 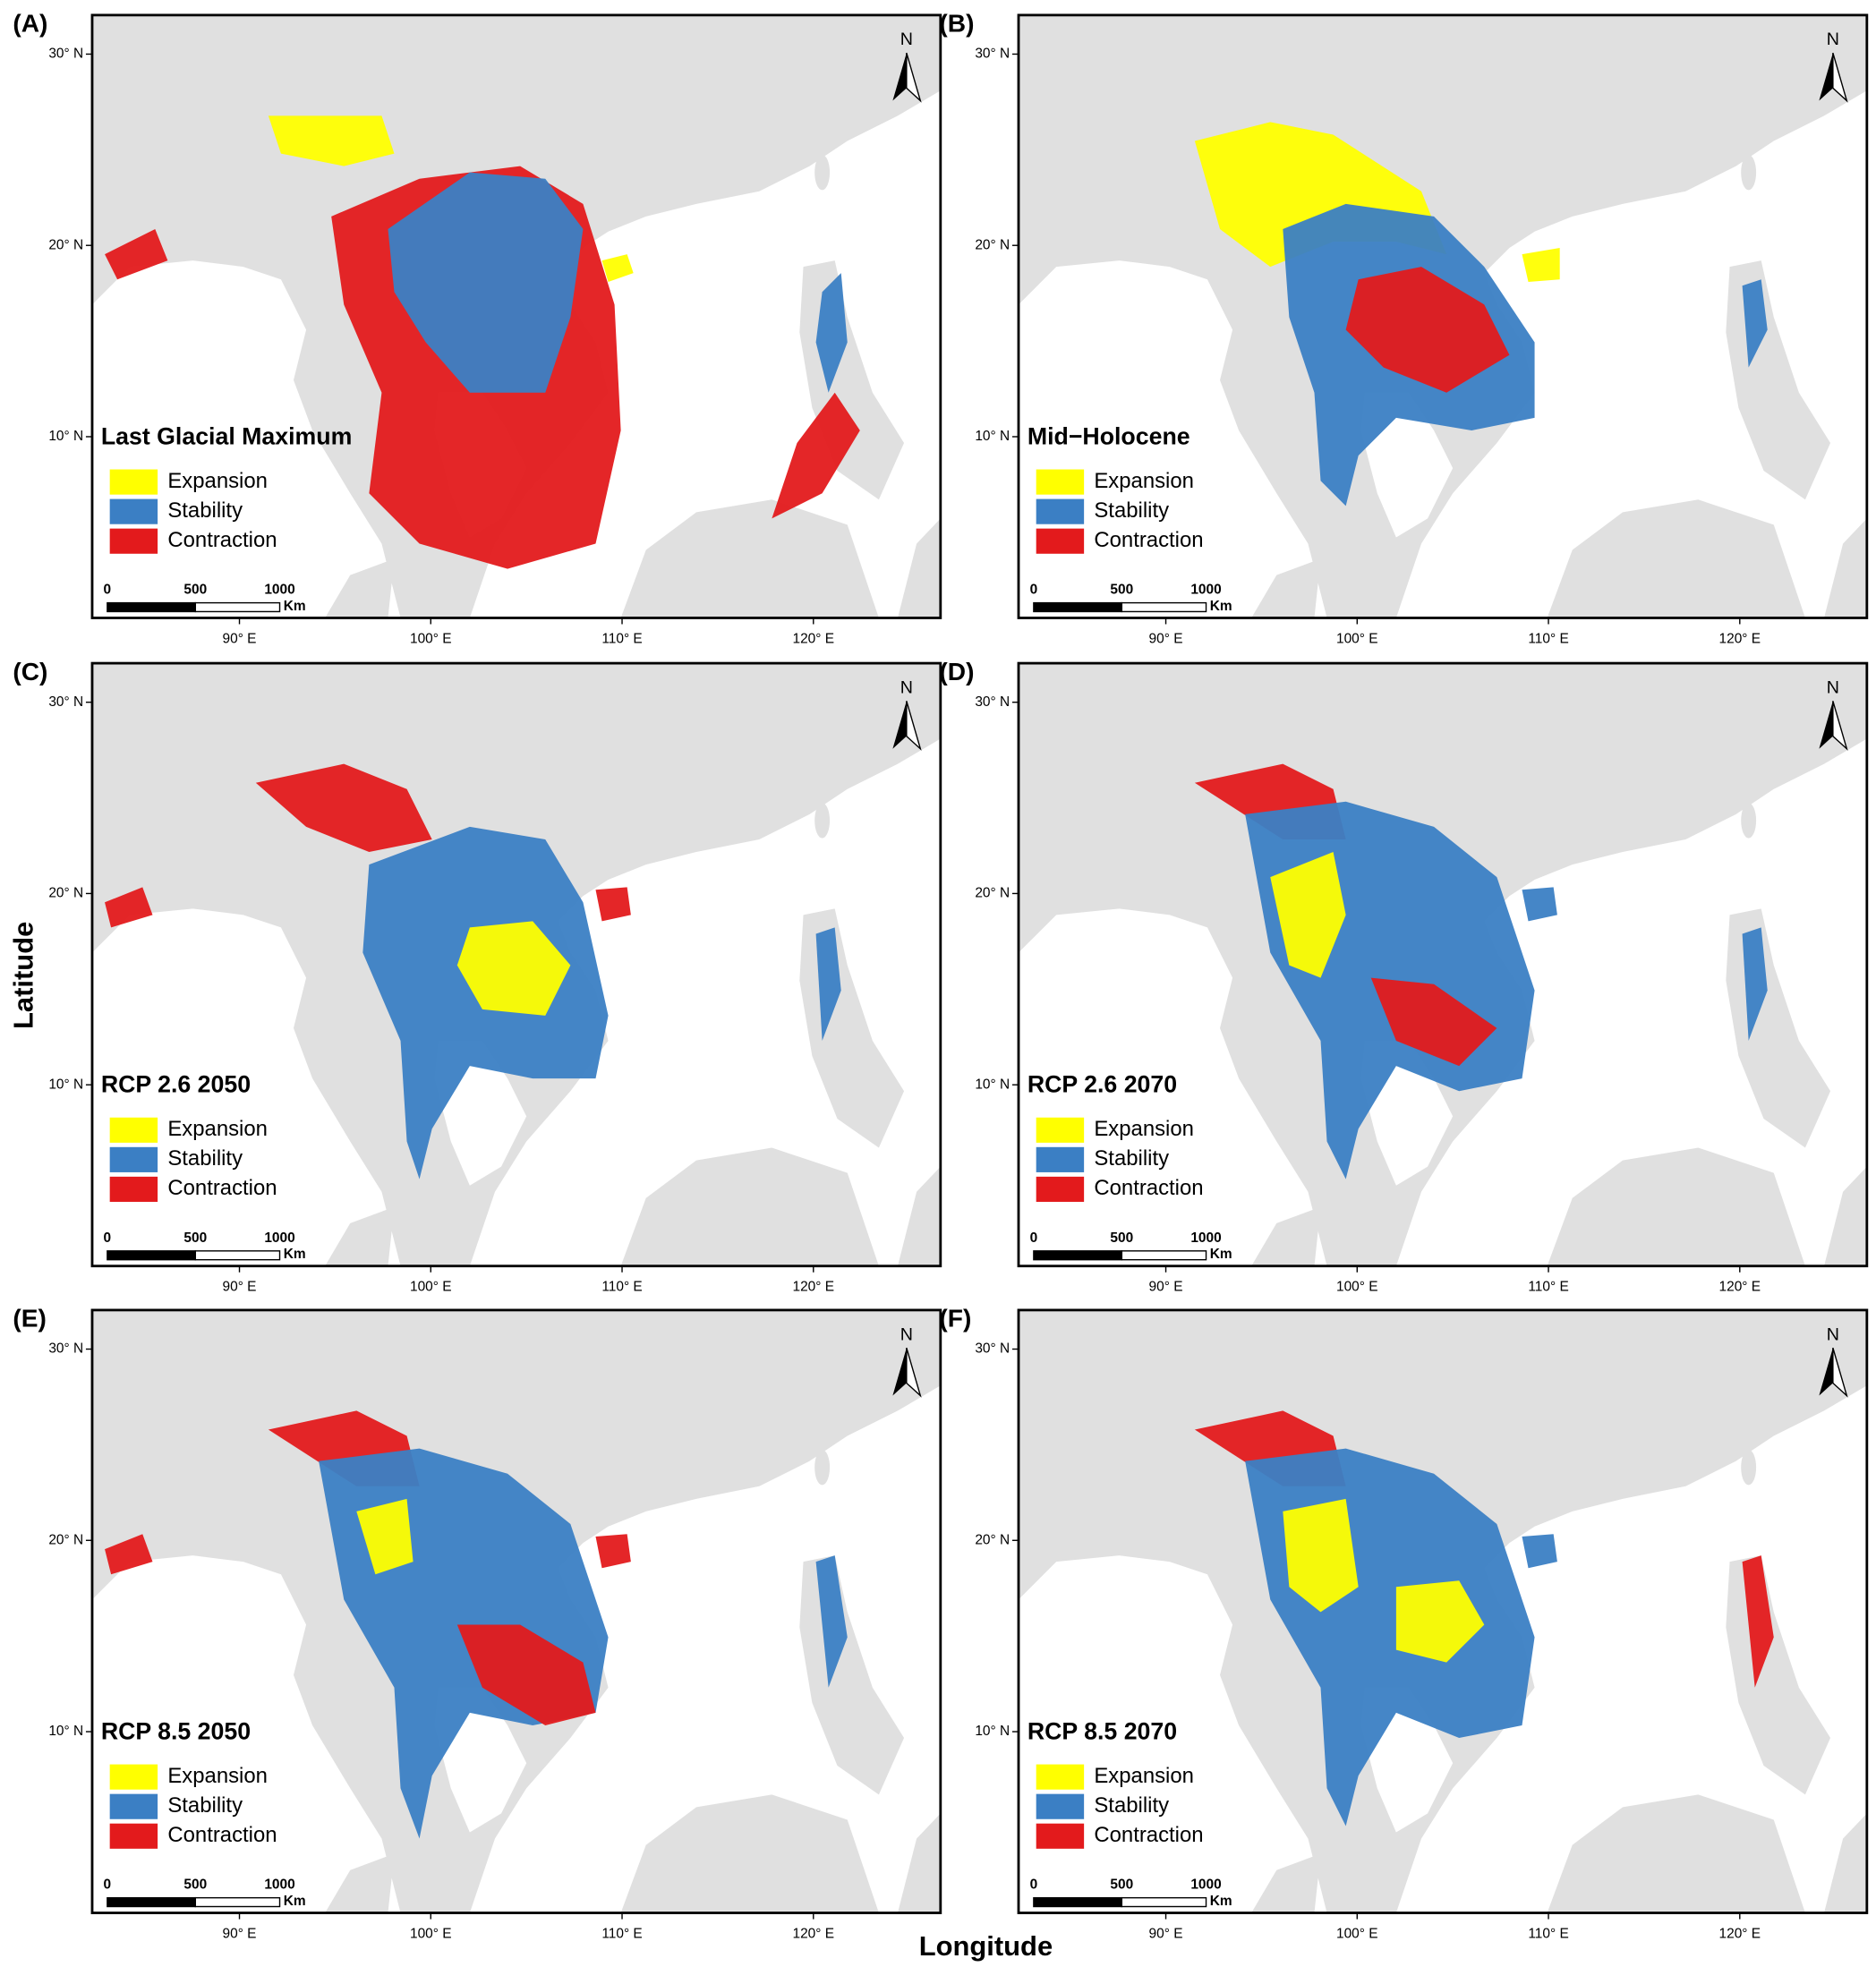 I want to click on panel-label: (B), so click(x=956, y=24).